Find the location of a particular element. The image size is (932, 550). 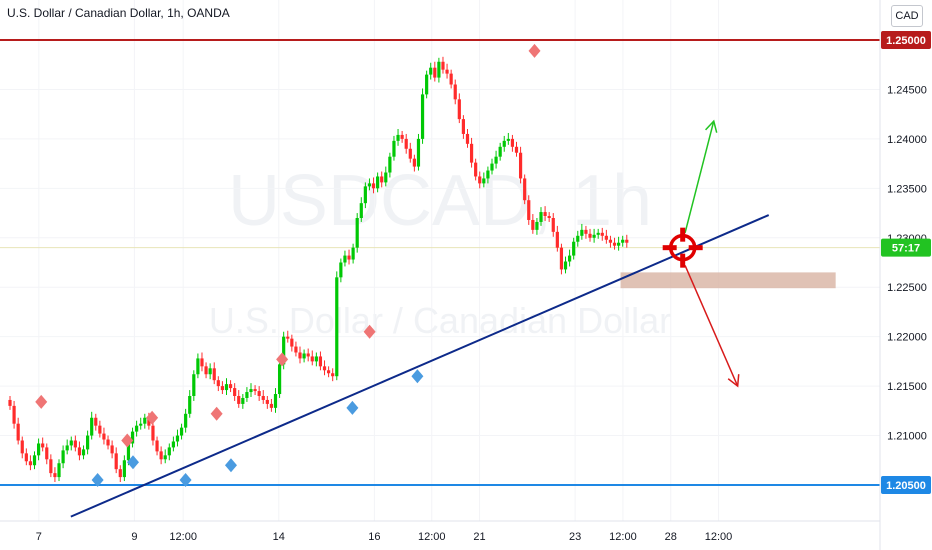

currency-selector: CAD is located at coordinates (907, 16).